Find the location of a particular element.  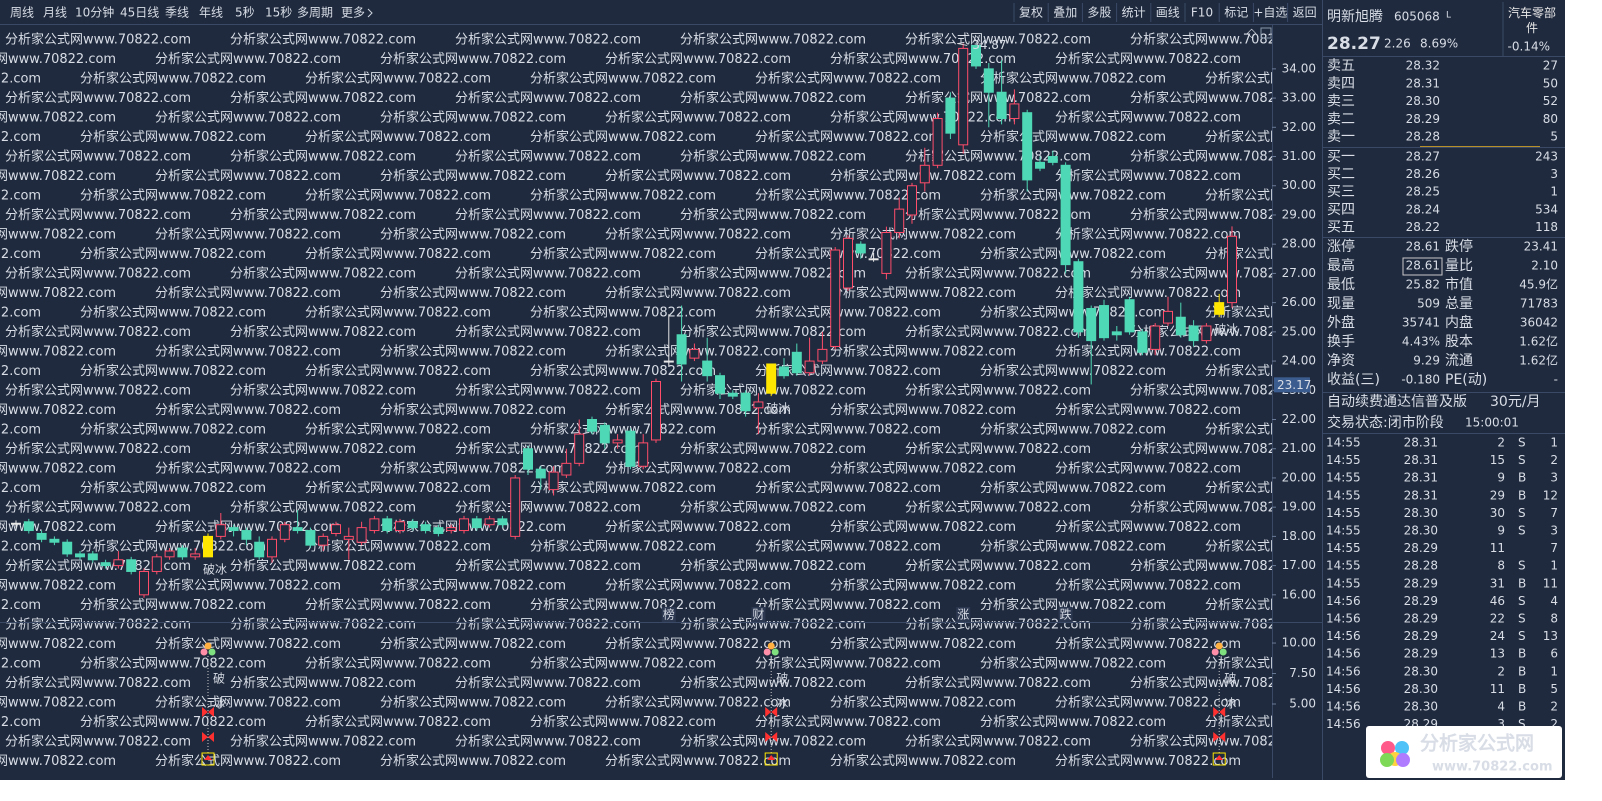

trade-price: 28.30 is located at coordinates (1421, 531).